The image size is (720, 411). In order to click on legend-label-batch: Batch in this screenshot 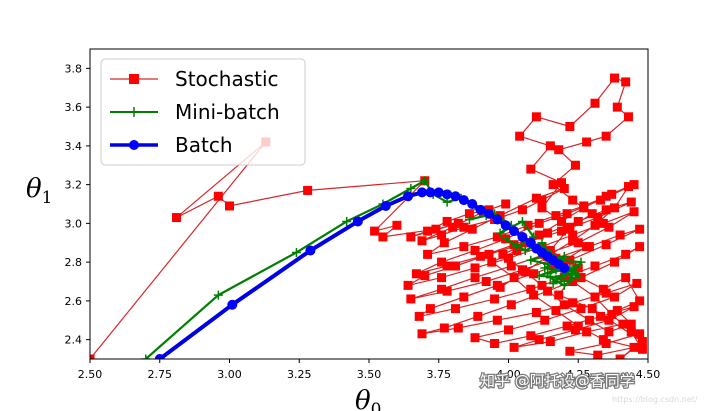, I will do `click(204, 145)`.